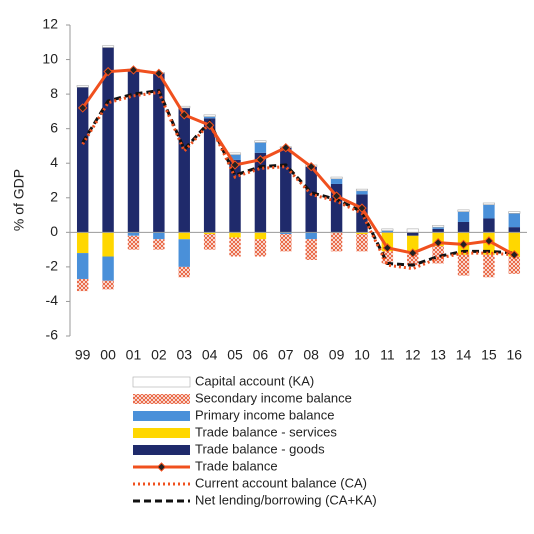 The image size is (534, 534). What do you see at coordinates (52, 300) in the screenshot?
I see `y-tick-label: -4` at bounding box center [52, 300].